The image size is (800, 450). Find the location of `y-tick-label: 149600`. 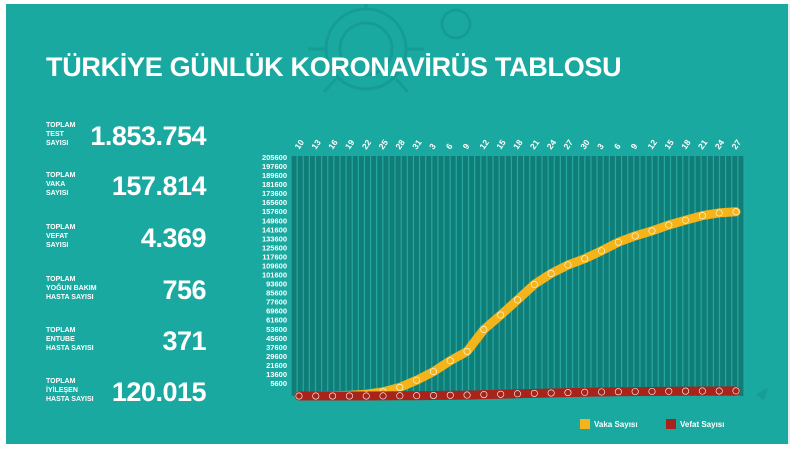

y-tick-label: 149600 is located at coordinates (274, 220).